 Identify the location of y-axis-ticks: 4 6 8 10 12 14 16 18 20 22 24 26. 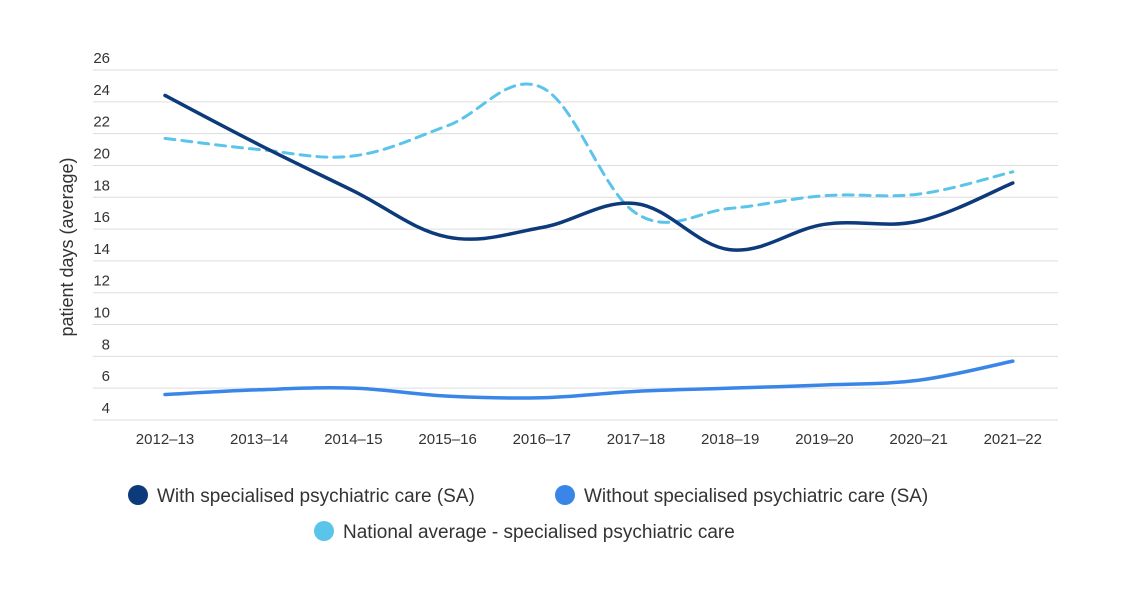
(101, 233).